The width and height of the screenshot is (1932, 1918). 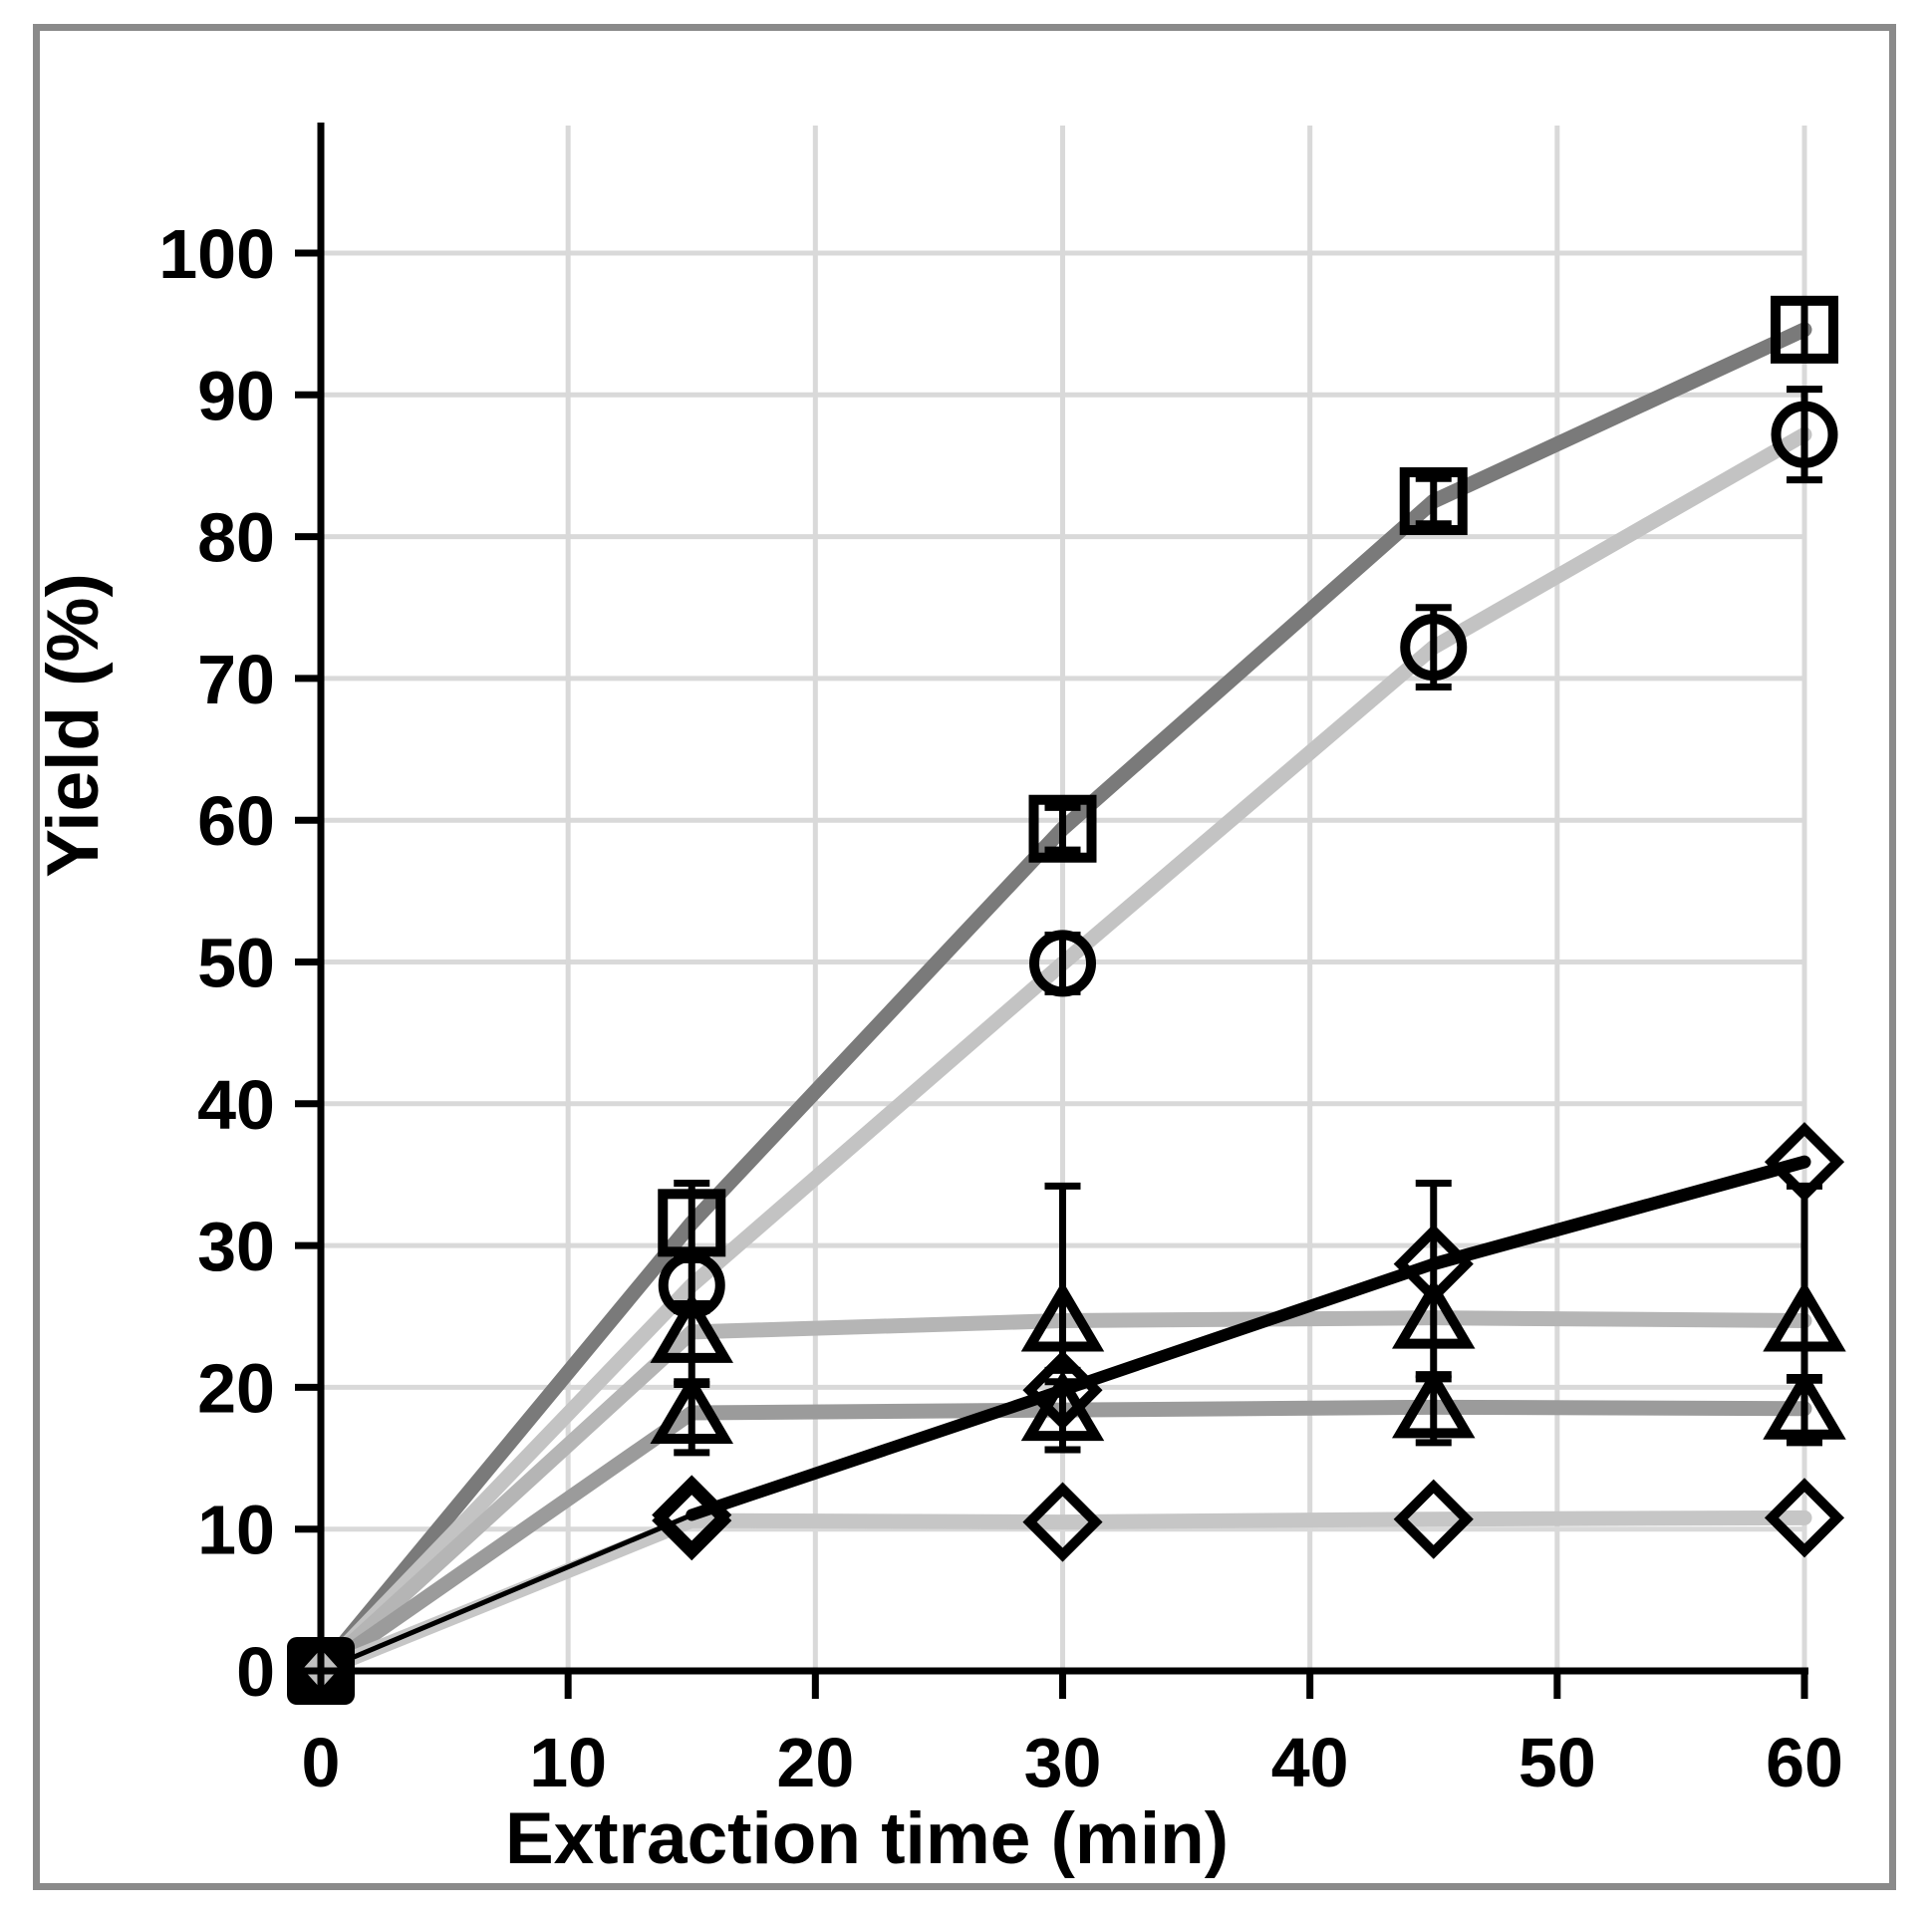 I want to click on y-tick-label: 30, so click(x=236, y=1246).